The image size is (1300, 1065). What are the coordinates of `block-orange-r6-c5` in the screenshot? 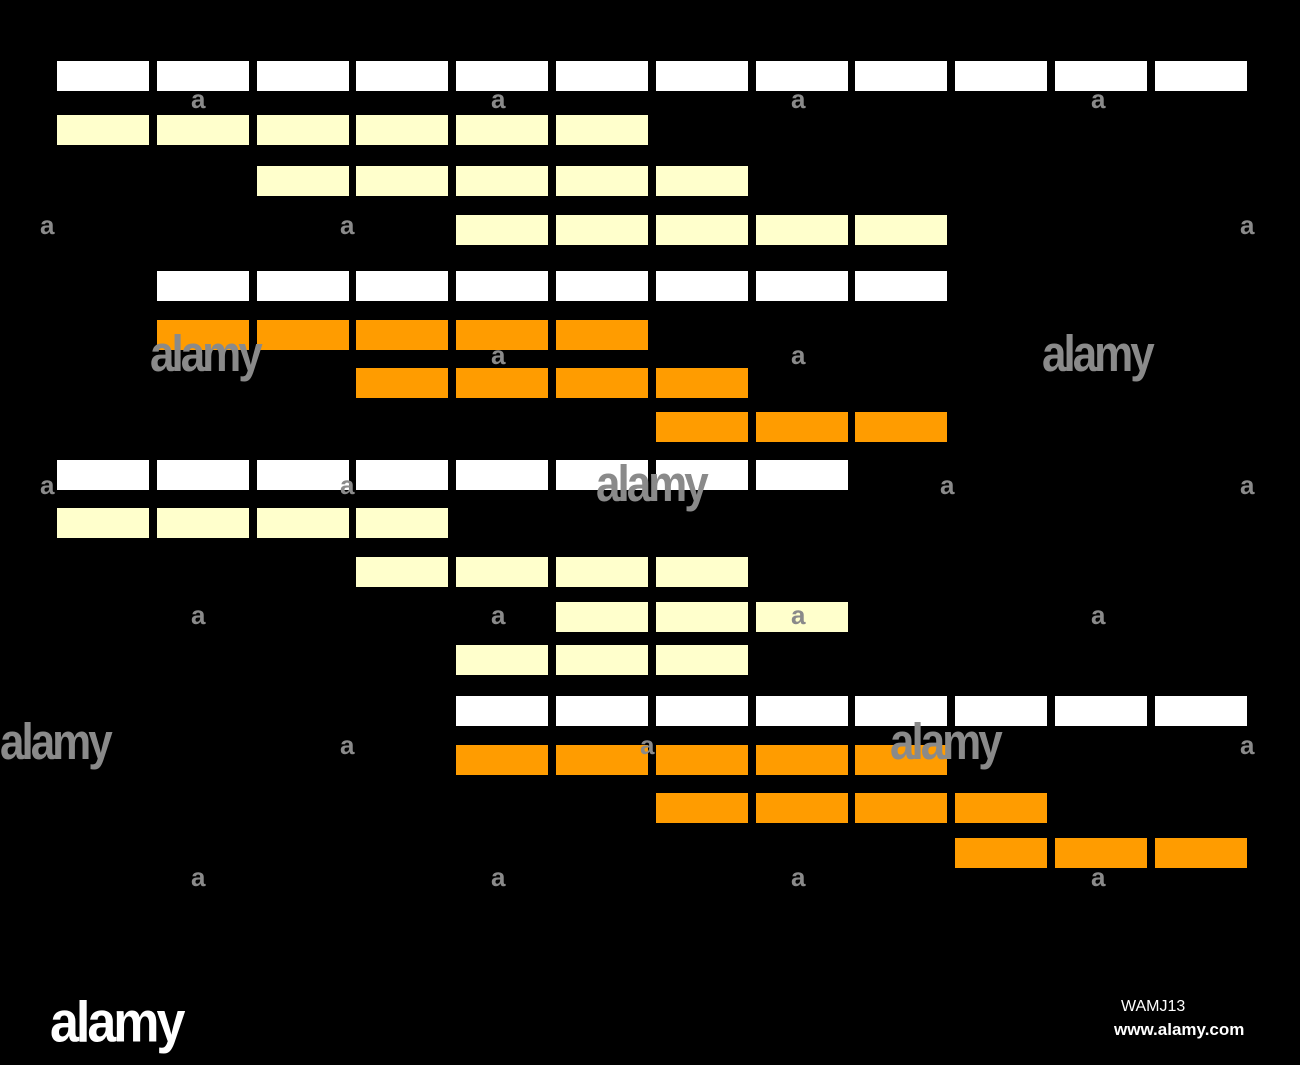 It's located at (502, 335).